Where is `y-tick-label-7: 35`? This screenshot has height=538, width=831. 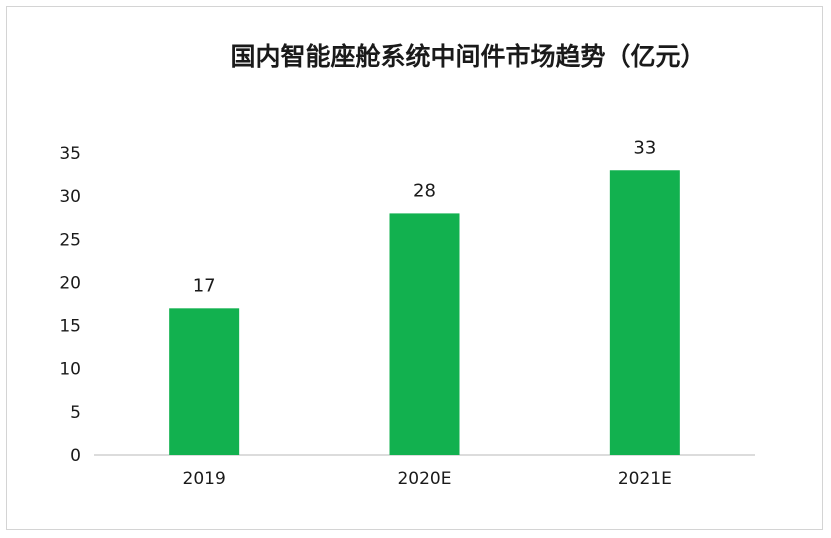
y-tick-label-7: 35 is located at coordinates (70, 154).